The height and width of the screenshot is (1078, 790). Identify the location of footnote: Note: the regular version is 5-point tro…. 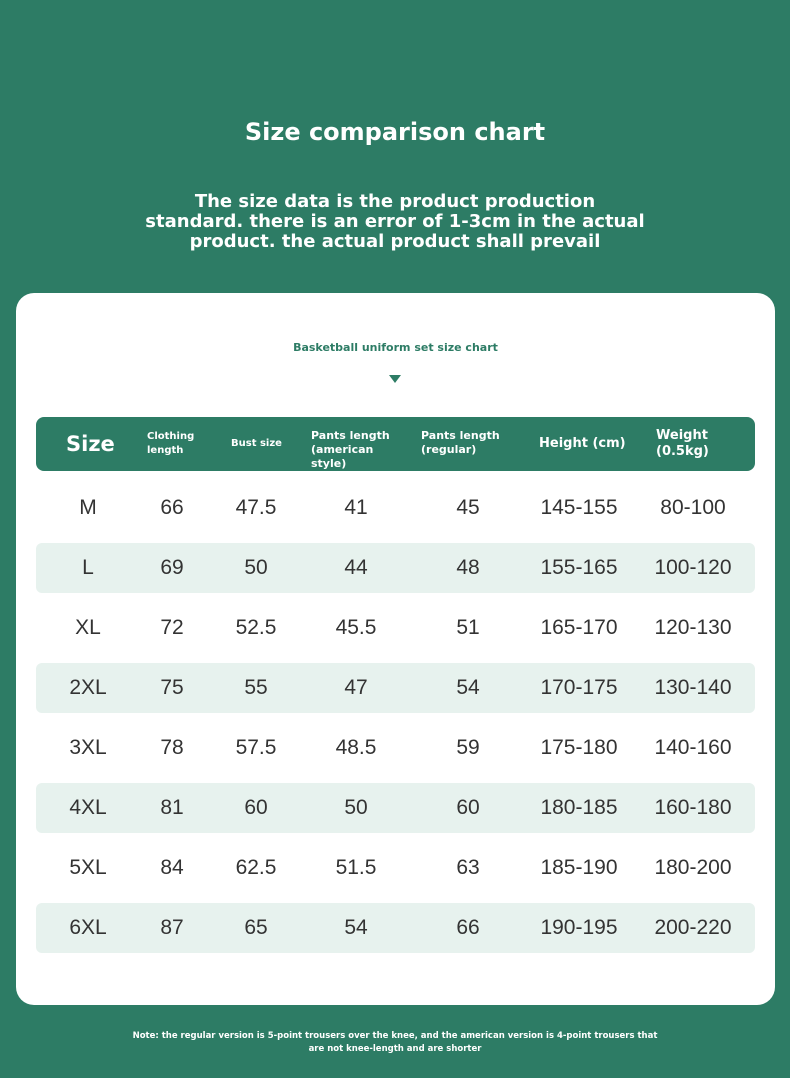
(395, 1042).